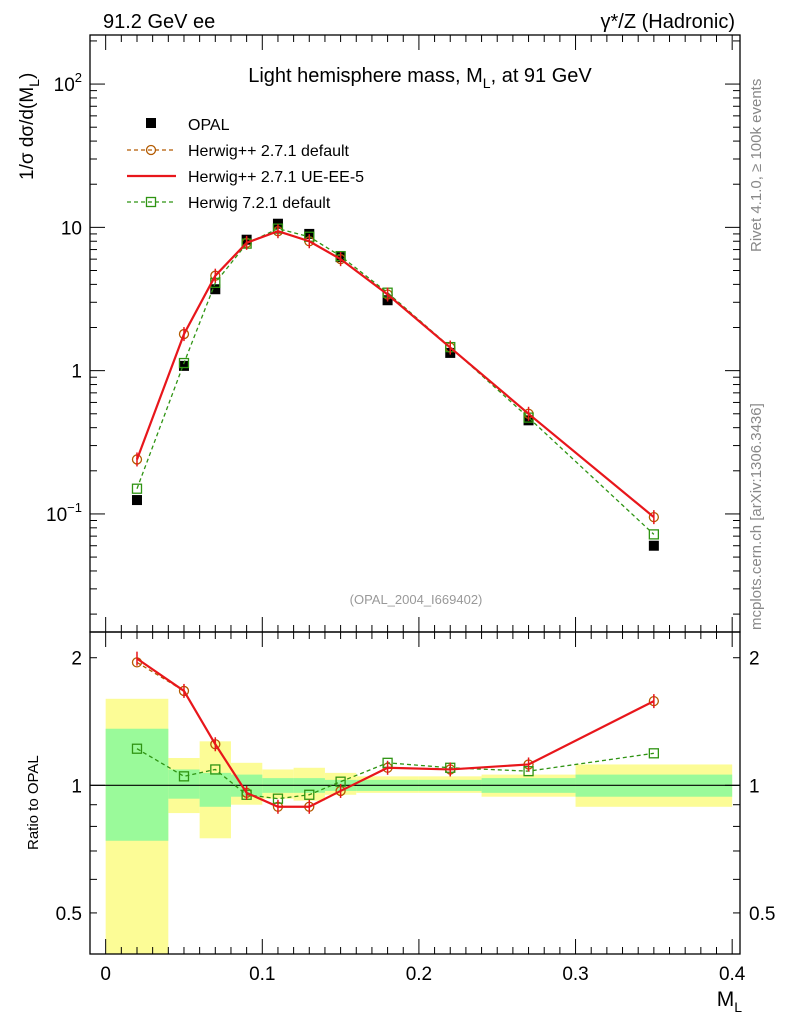 The image size is (786, 1024). What do you see at coordinates (76, 786) in the screenshot?
I see `ratio-y-tick-label: 1` at bounding box center [76, 786].